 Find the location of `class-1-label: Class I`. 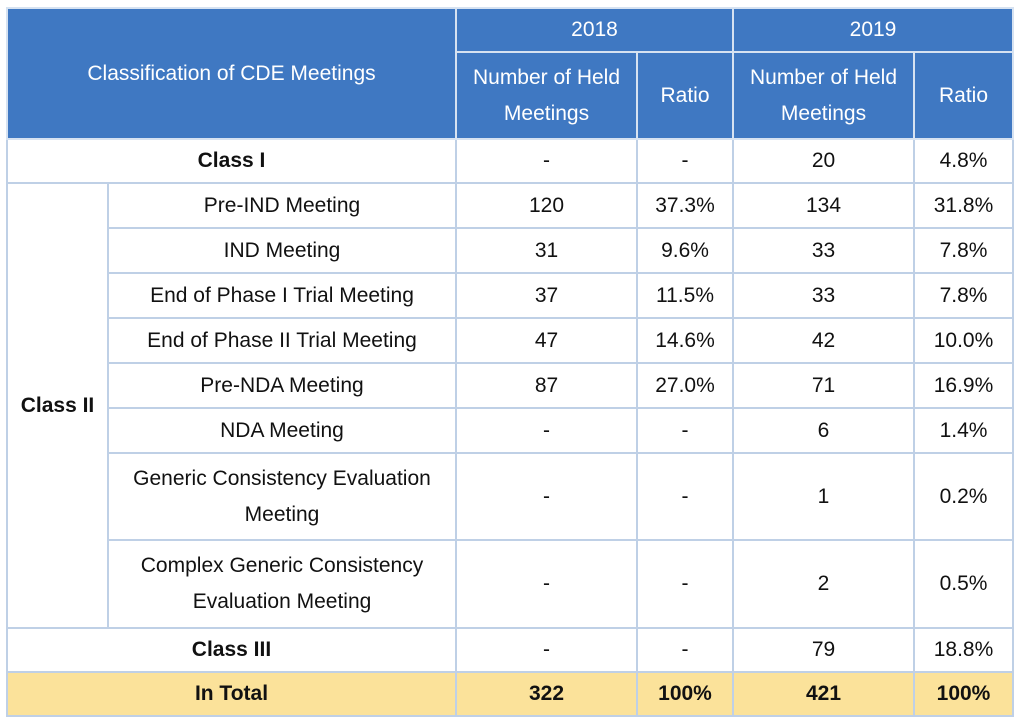

class-1-label: Class I is located at coordinates (231, 161).